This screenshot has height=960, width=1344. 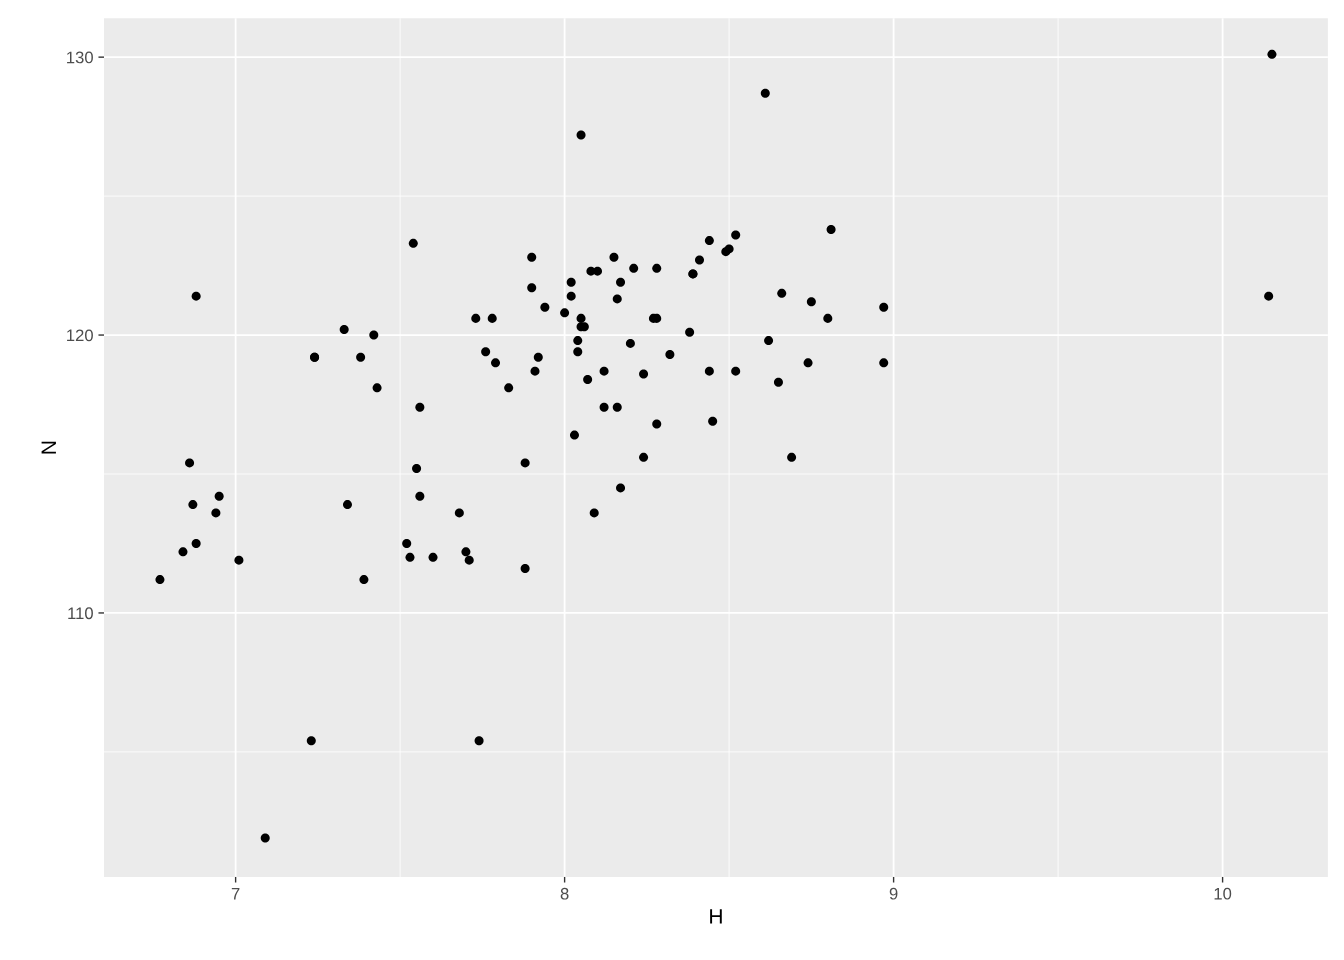 I want to click on x-tick-label: 9, so click(x=893, y=893).